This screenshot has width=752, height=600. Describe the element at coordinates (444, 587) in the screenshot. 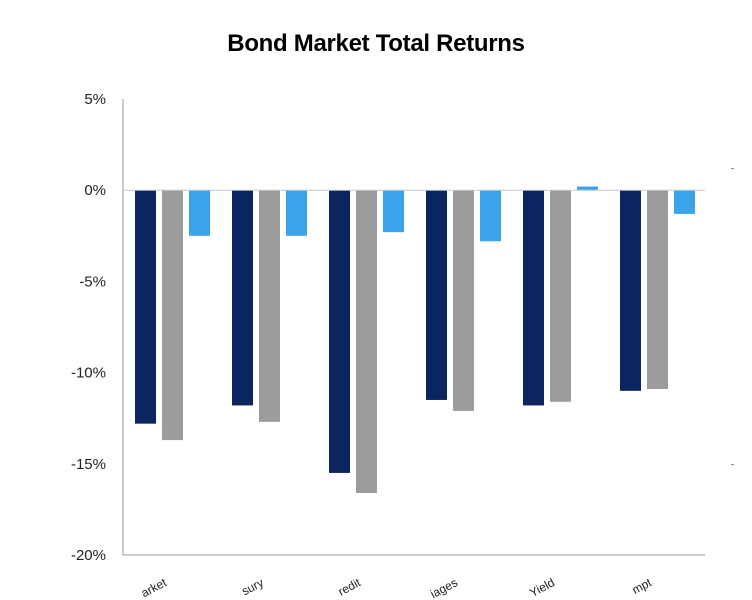

I see `x-tick-label: iages` at that location.